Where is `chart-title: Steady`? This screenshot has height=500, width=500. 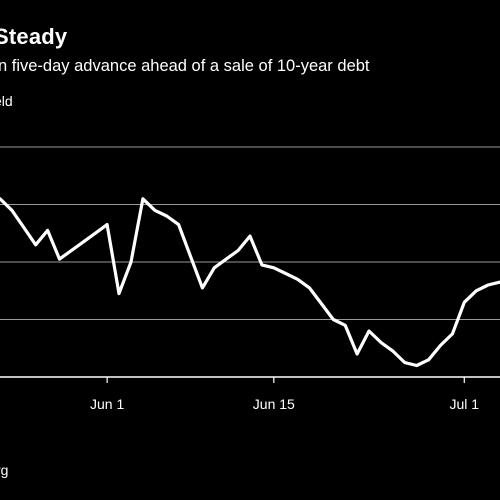
chart-title: Steady is located at coordinates (34, 36).